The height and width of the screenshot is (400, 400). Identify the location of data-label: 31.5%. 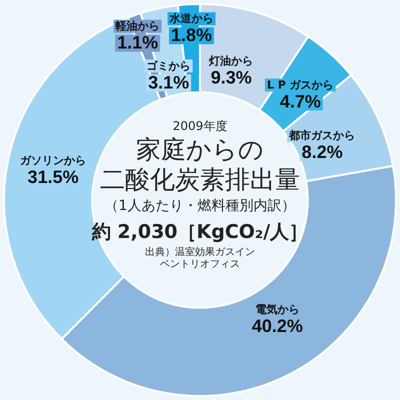
(53, 176).